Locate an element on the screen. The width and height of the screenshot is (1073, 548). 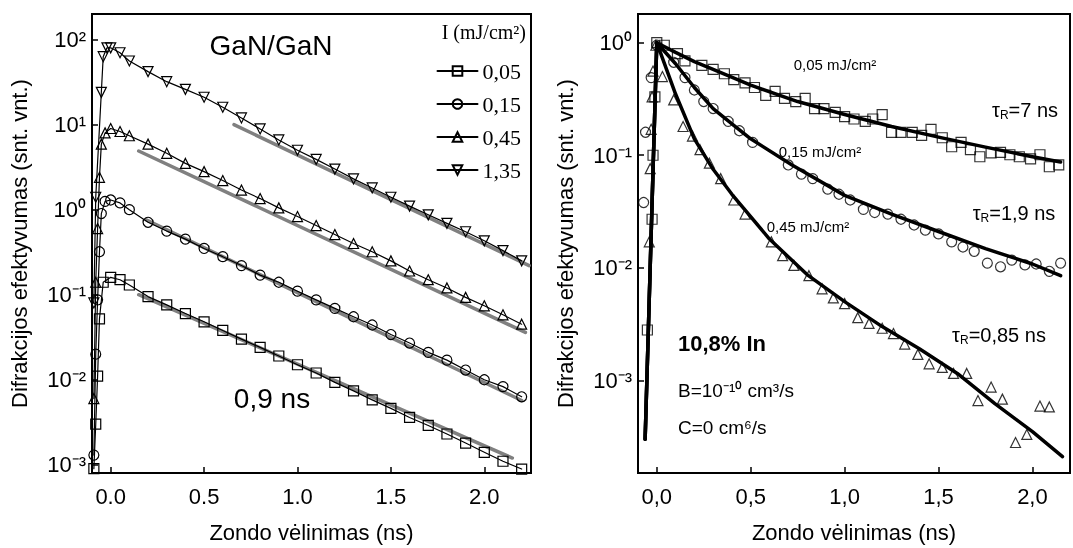
annotation: 10,8% In is located at coordinates (722, 343).